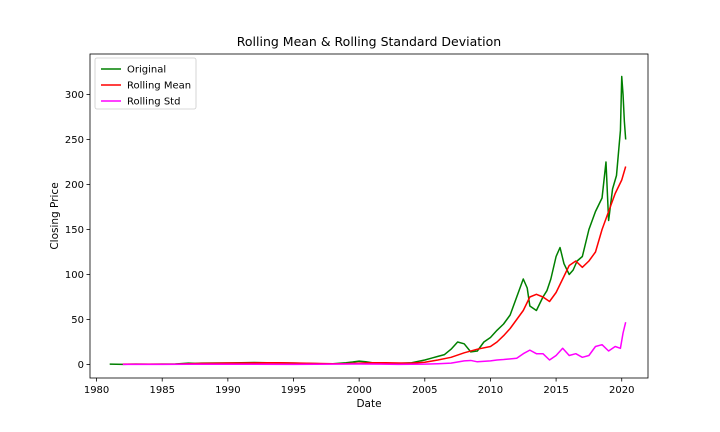 The height and width of the screenshot is (432, 720). Describe the element at coordinates (74, 95) in the screenshot. I see `y-tick-label: 300` at that location.